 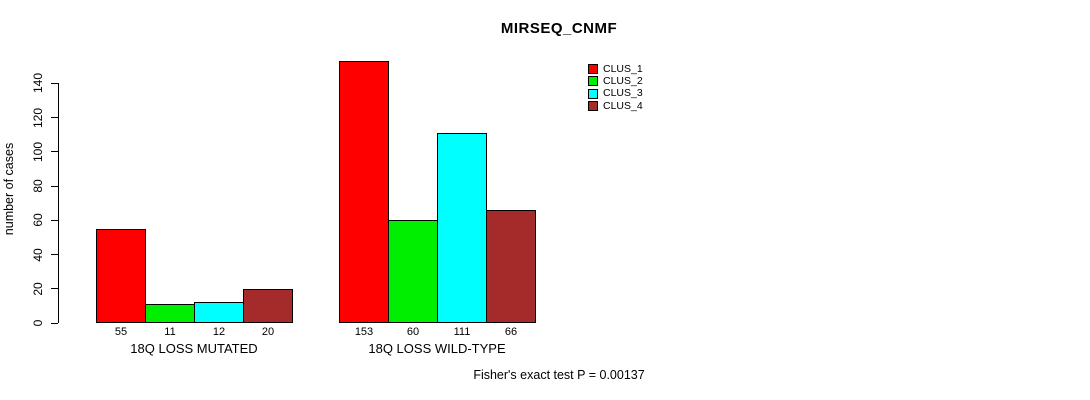 I want to click on category-label: 18Q LOSS MUTATED, so click(x=194, y=348).